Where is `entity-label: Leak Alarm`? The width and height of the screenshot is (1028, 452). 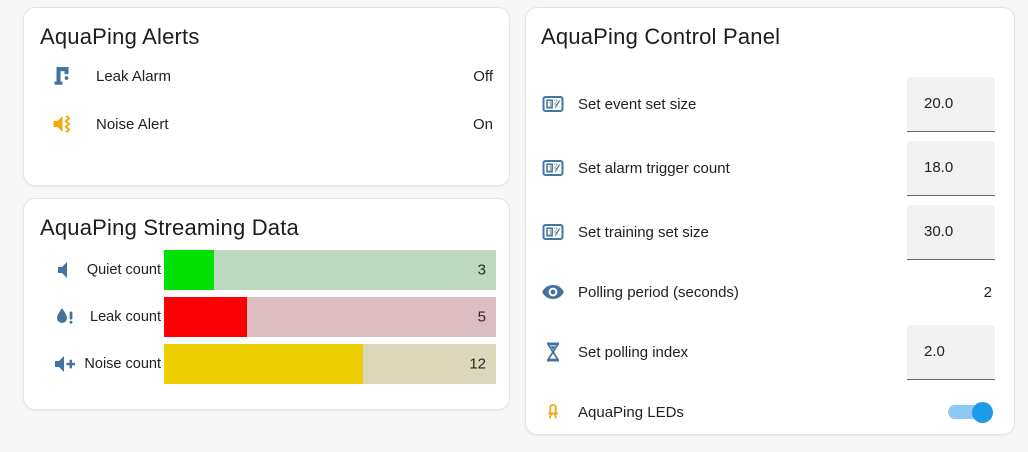
entity-label: Leak Alarm is located at coordinates (134, 76).